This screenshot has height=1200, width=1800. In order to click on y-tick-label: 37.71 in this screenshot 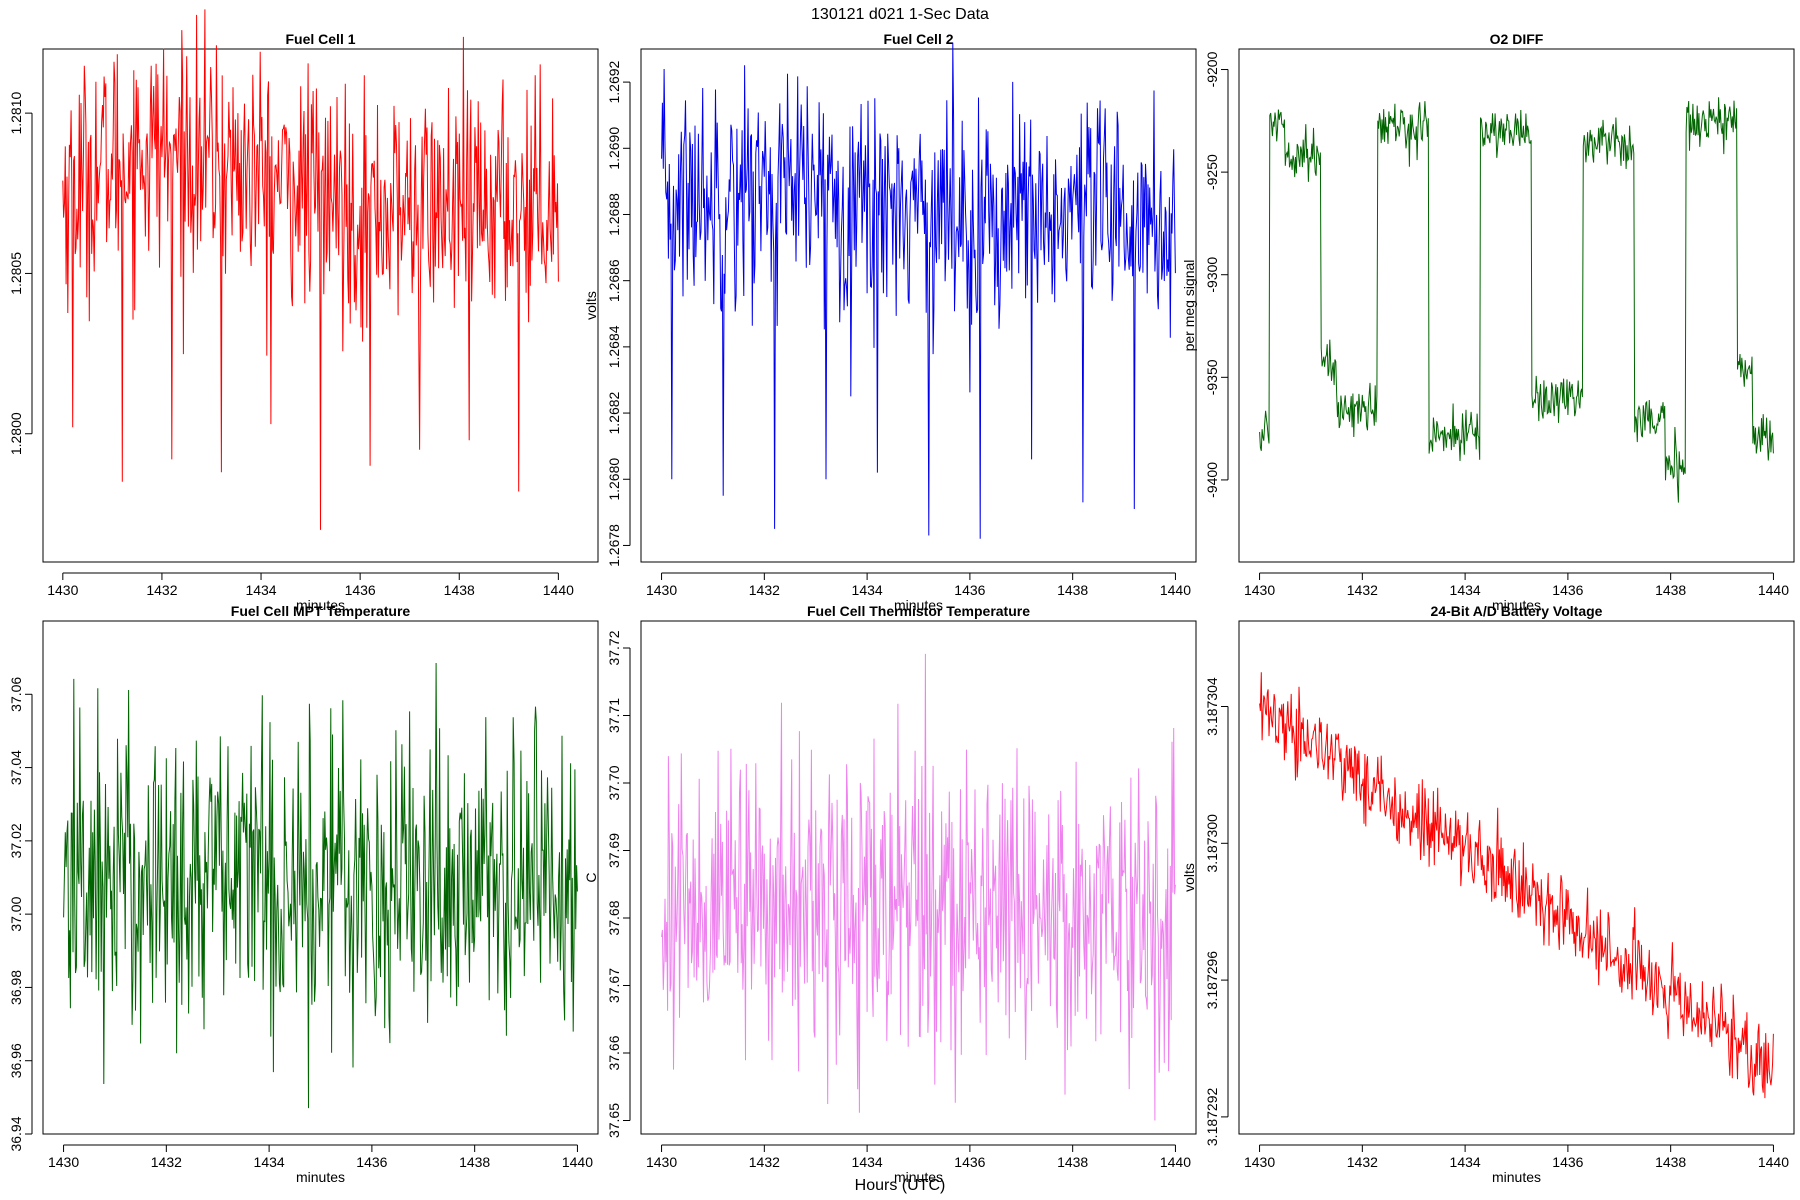, I will do `click(614, 715)`.